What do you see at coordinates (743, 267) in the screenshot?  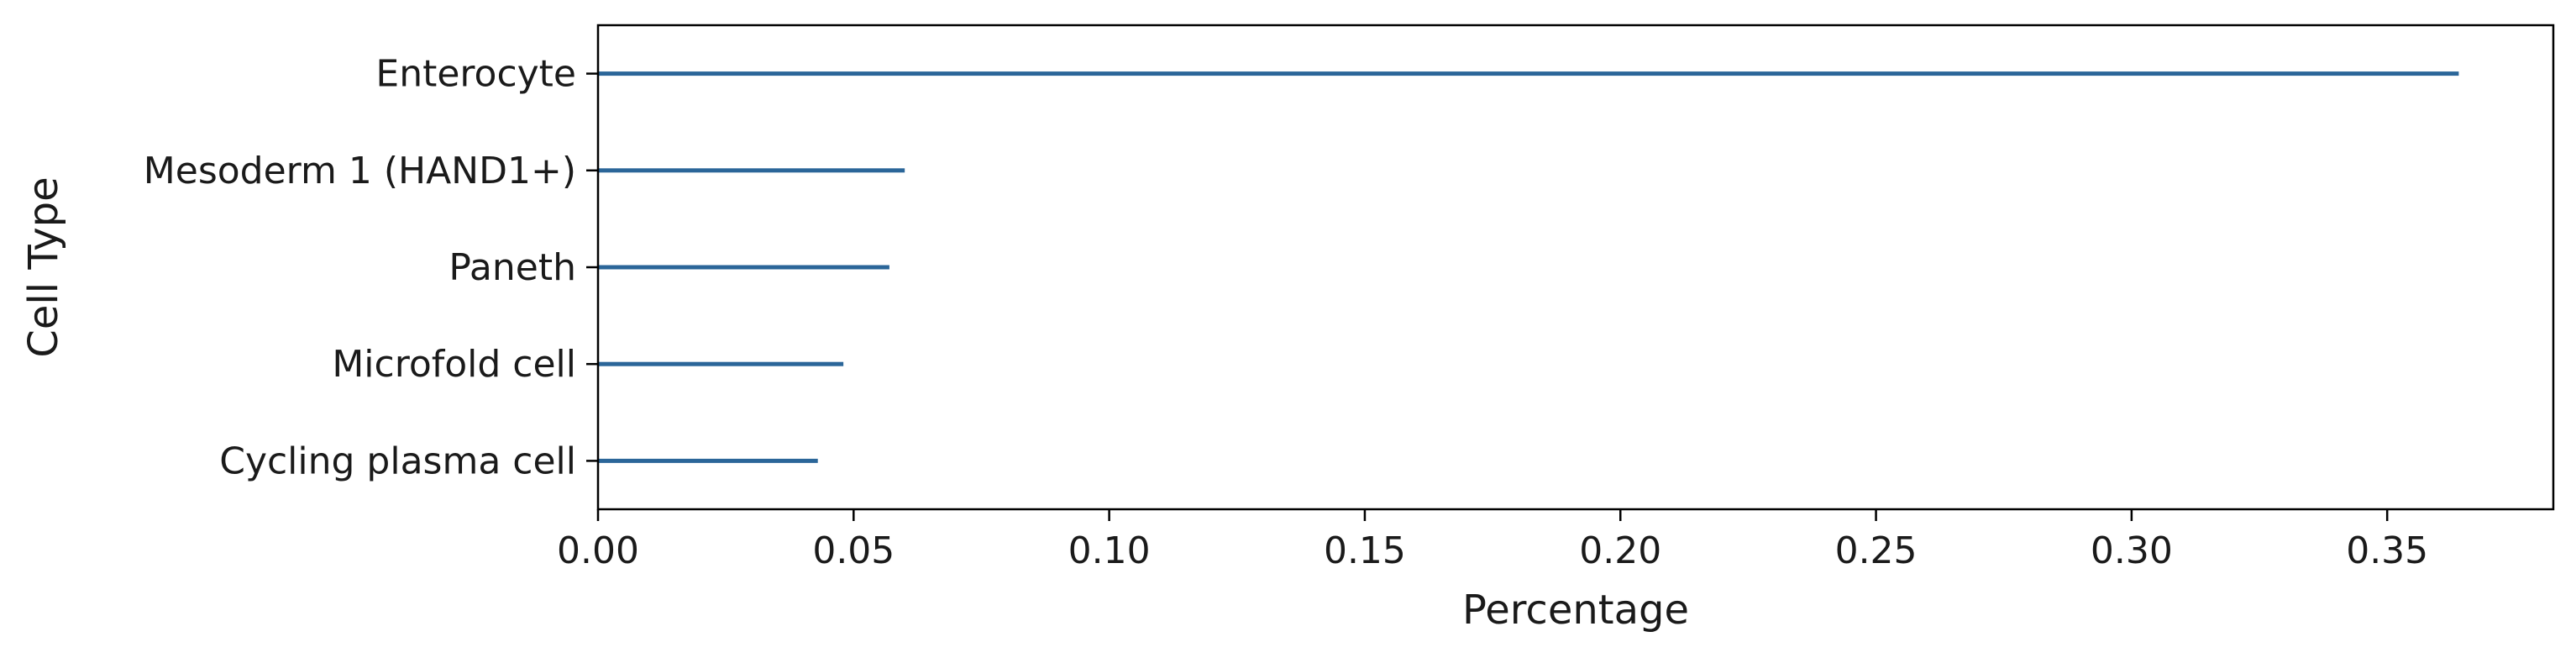 I see `bar-paneth` at bounding box center [743, 267].